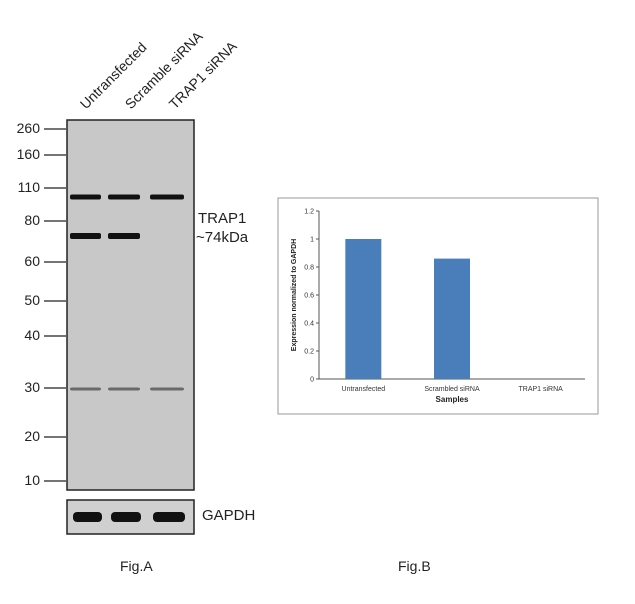  What do you see at coordinates (309, 296) in the screenshot?
I see `y-tick-label: 0.6` at bounding box center [309, 296].